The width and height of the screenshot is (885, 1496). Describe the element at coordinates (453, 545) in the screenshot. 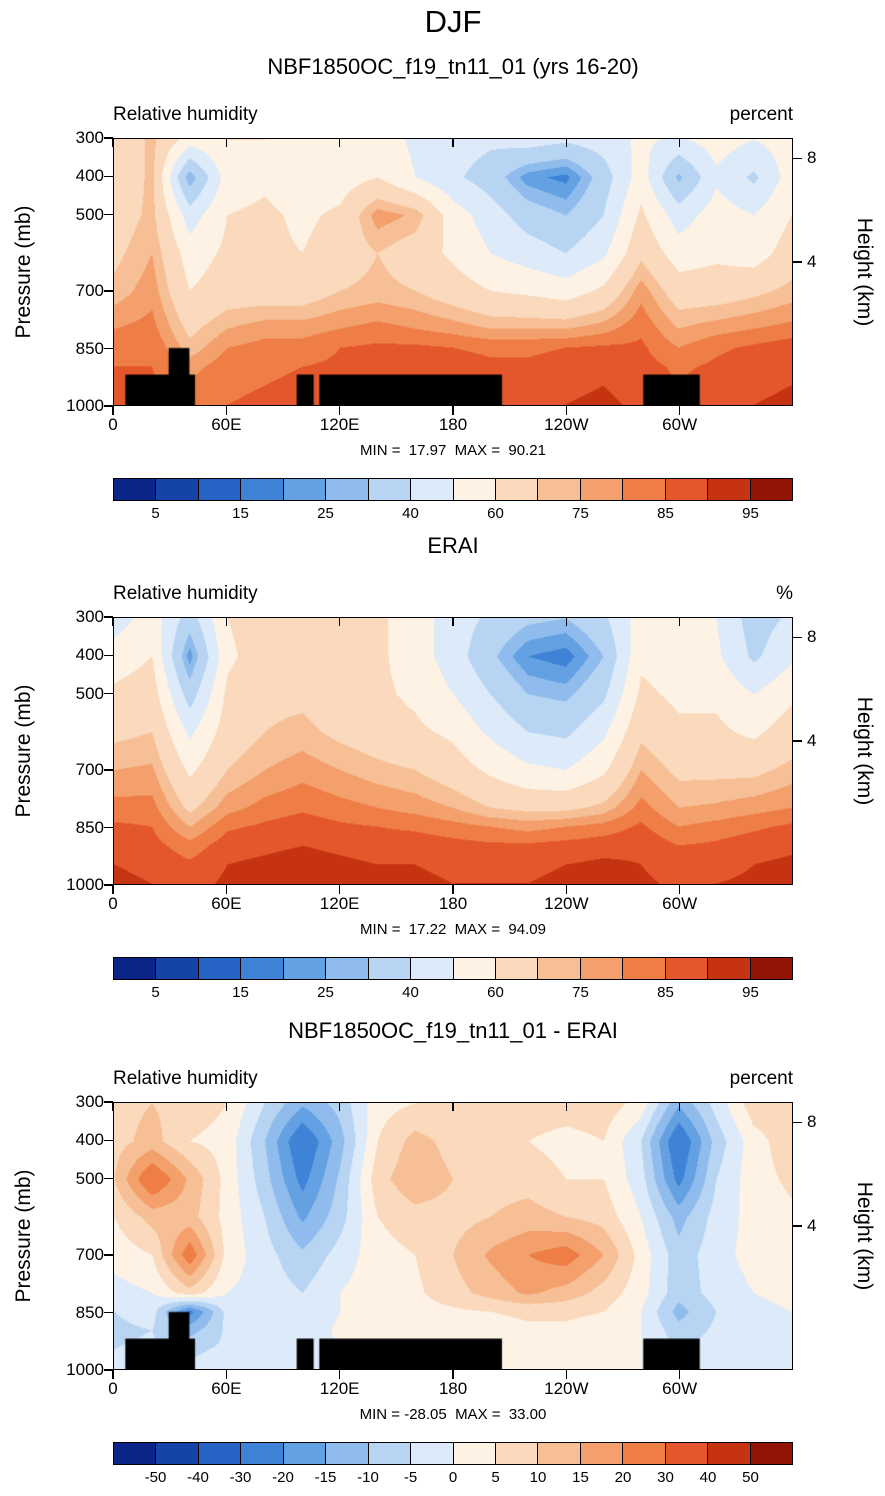

I see `panel-title: ERAI` at that location.